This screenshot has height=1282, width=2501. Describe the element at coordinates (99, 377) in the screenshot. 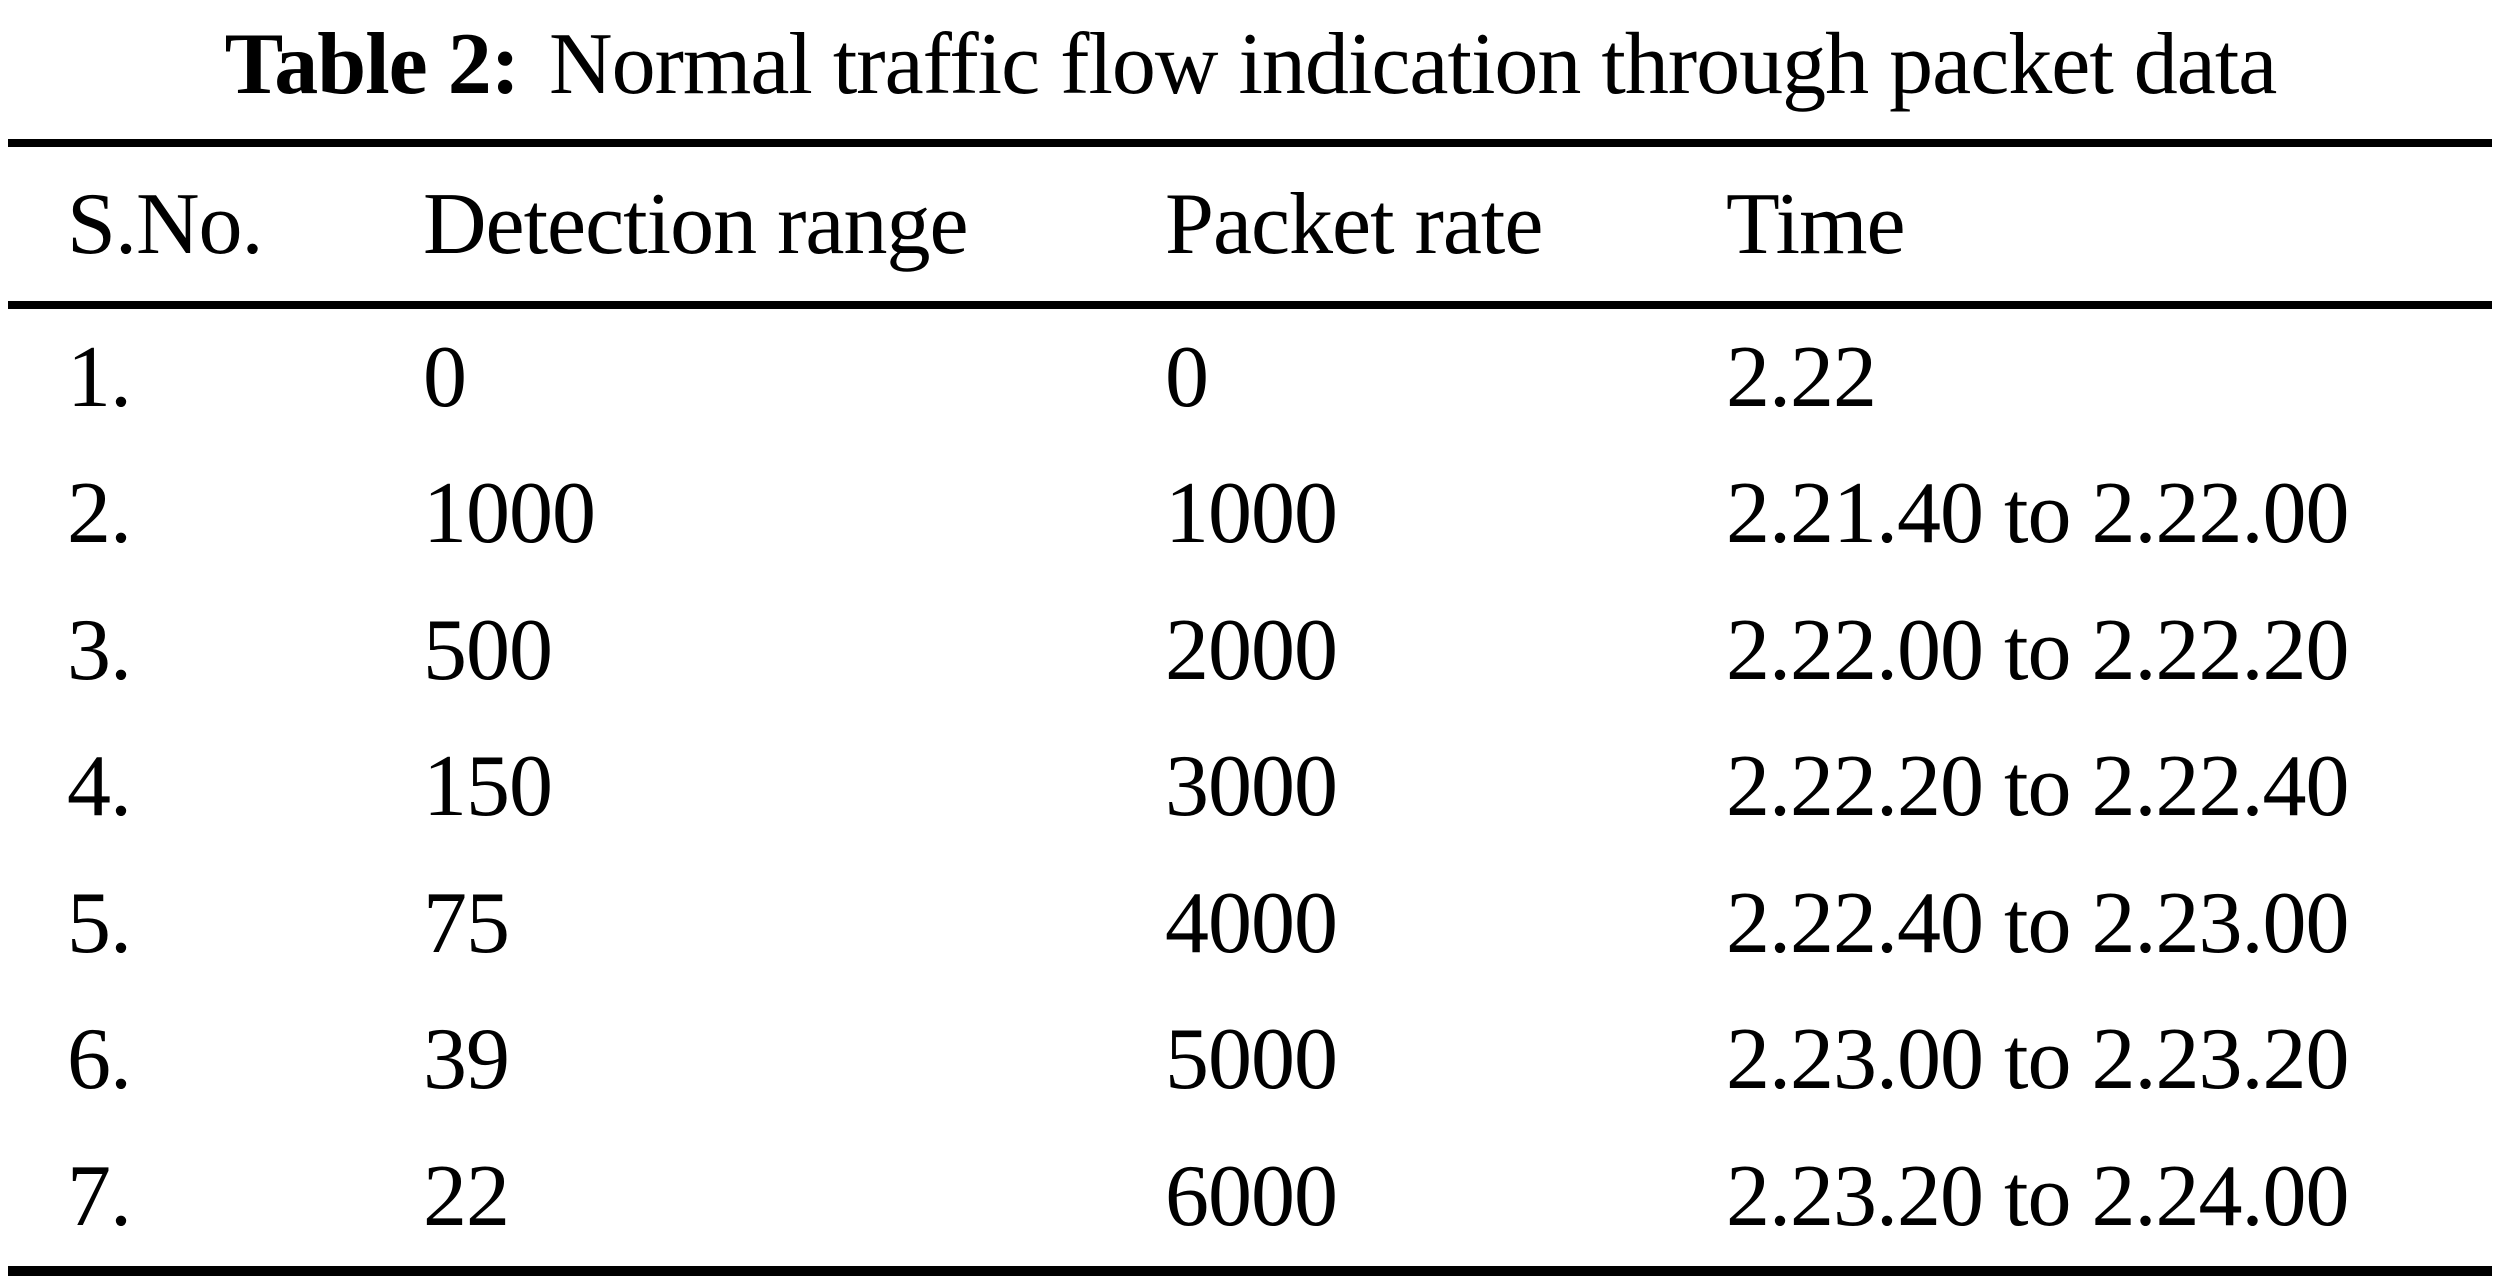

I see `cell-sno: 1.` at that location.